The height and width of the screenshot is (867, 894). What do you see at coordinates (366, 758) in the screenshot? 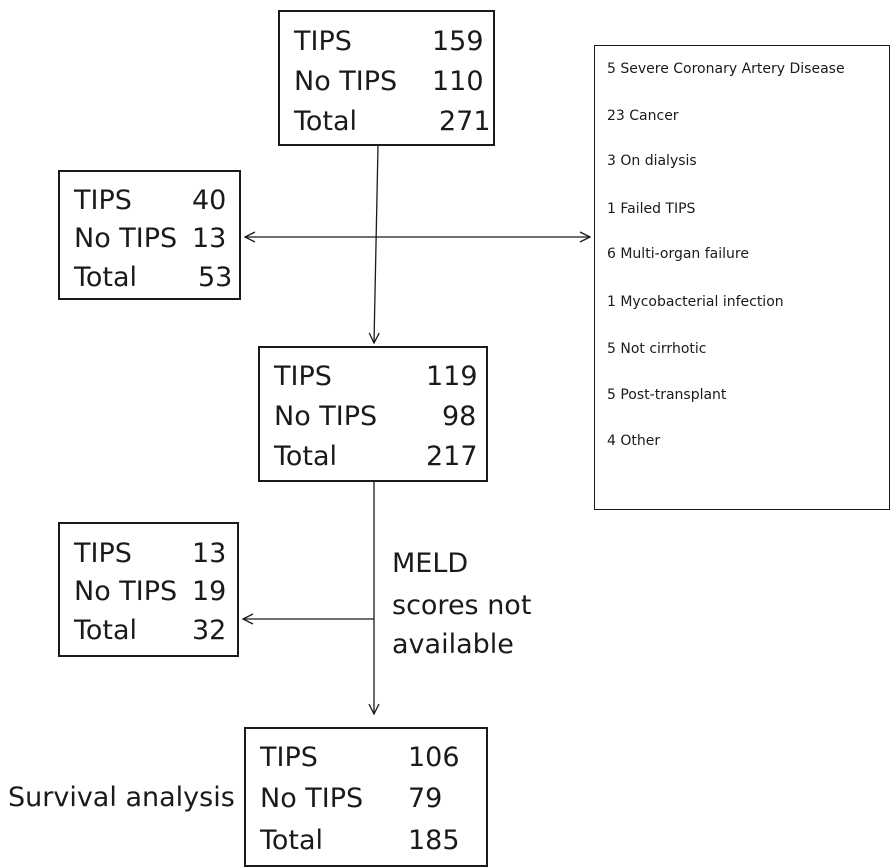
I see `tips-row: TIPS 106` at bounding box center [366, 758].